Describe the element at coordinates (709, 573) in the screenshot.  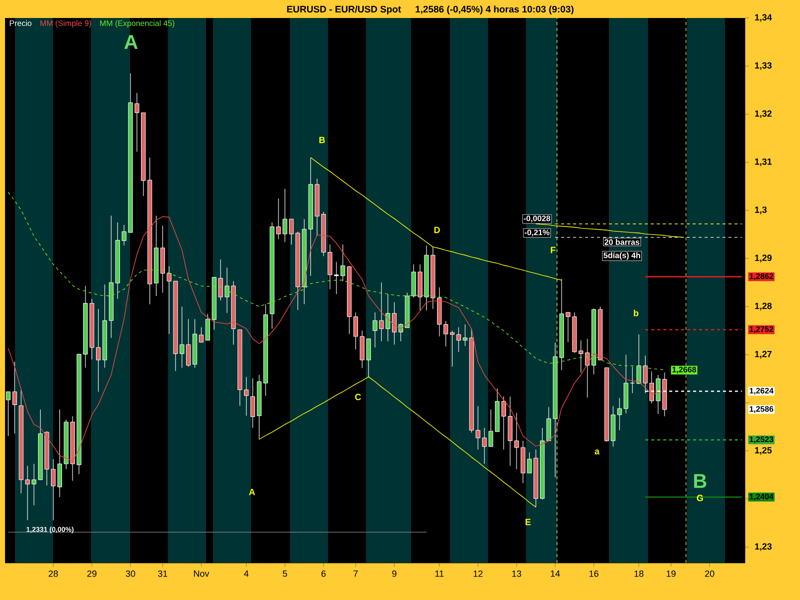
I see `x-tick-label: 20` at that location.